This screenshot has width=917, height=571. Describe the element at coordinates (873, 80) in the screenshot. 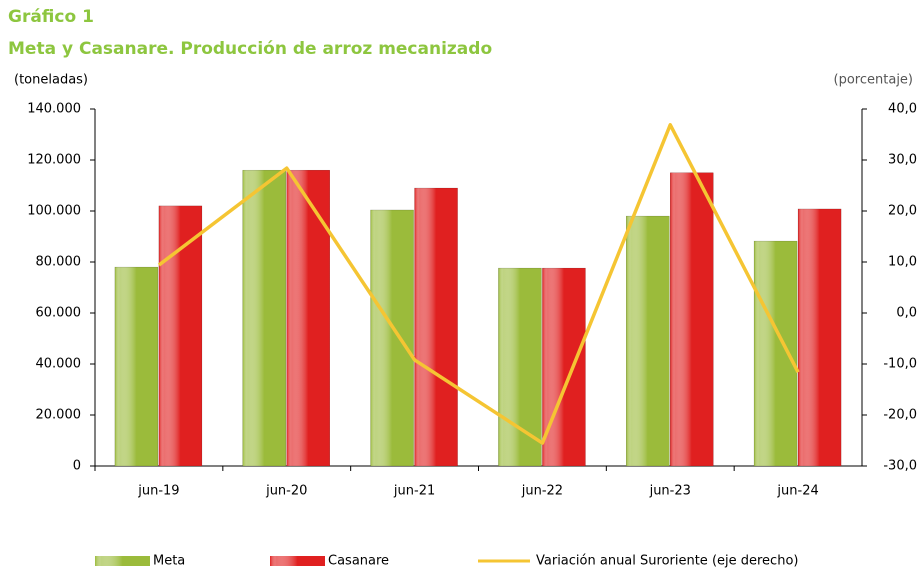

I see `y2-axis-label: (porcentaje)` at that location.